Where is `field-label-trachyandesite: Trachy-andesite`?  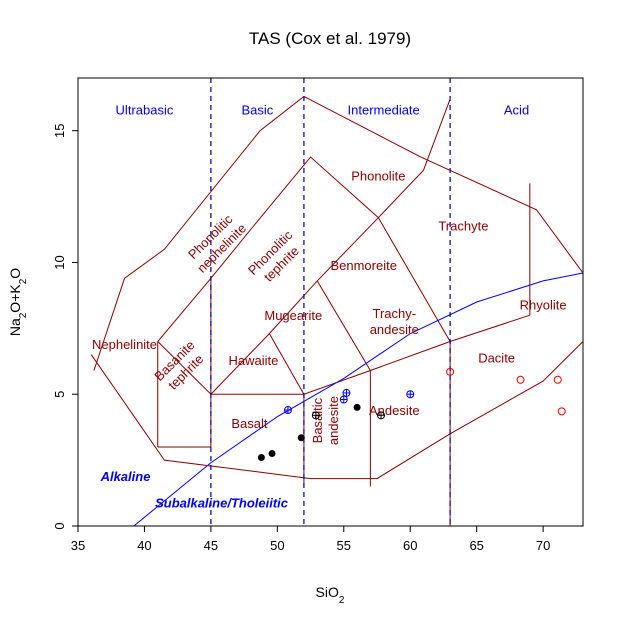 field-label-trachyandesite: Trachy-andesite is located at coordinates (394, 321).